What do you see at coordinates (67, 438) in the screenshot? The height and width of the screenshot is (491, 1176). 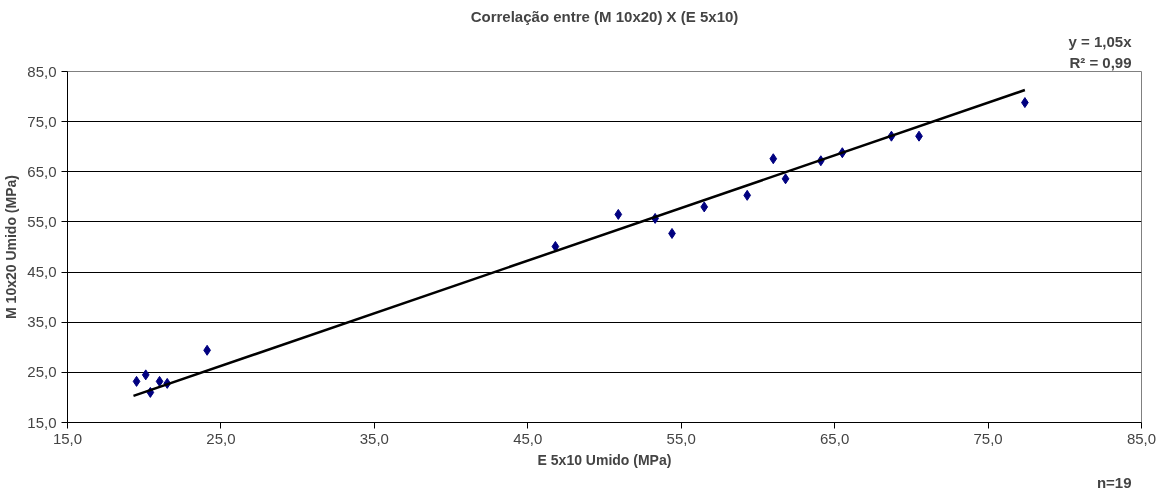 I see `x-tick-label: 15,0` at bounding box center [67, 438].